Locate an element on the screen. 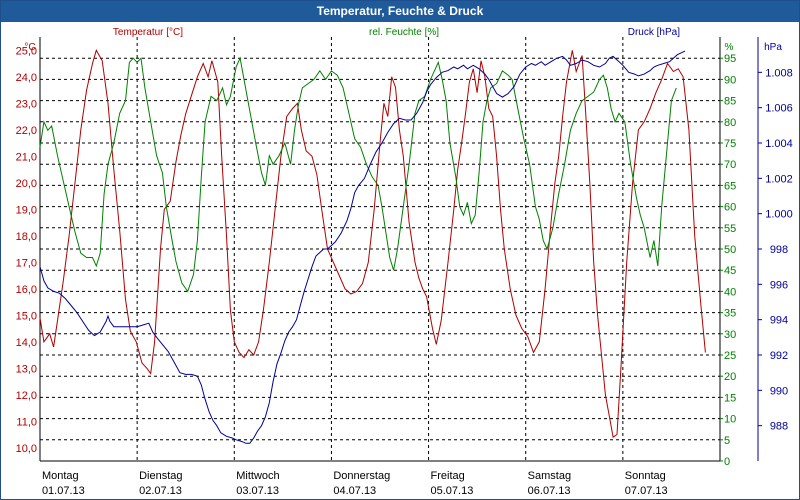 The width and height of the screenshot is (800, 500). x-tick-date: 05.07.13 is located at coordinates (452, 491).